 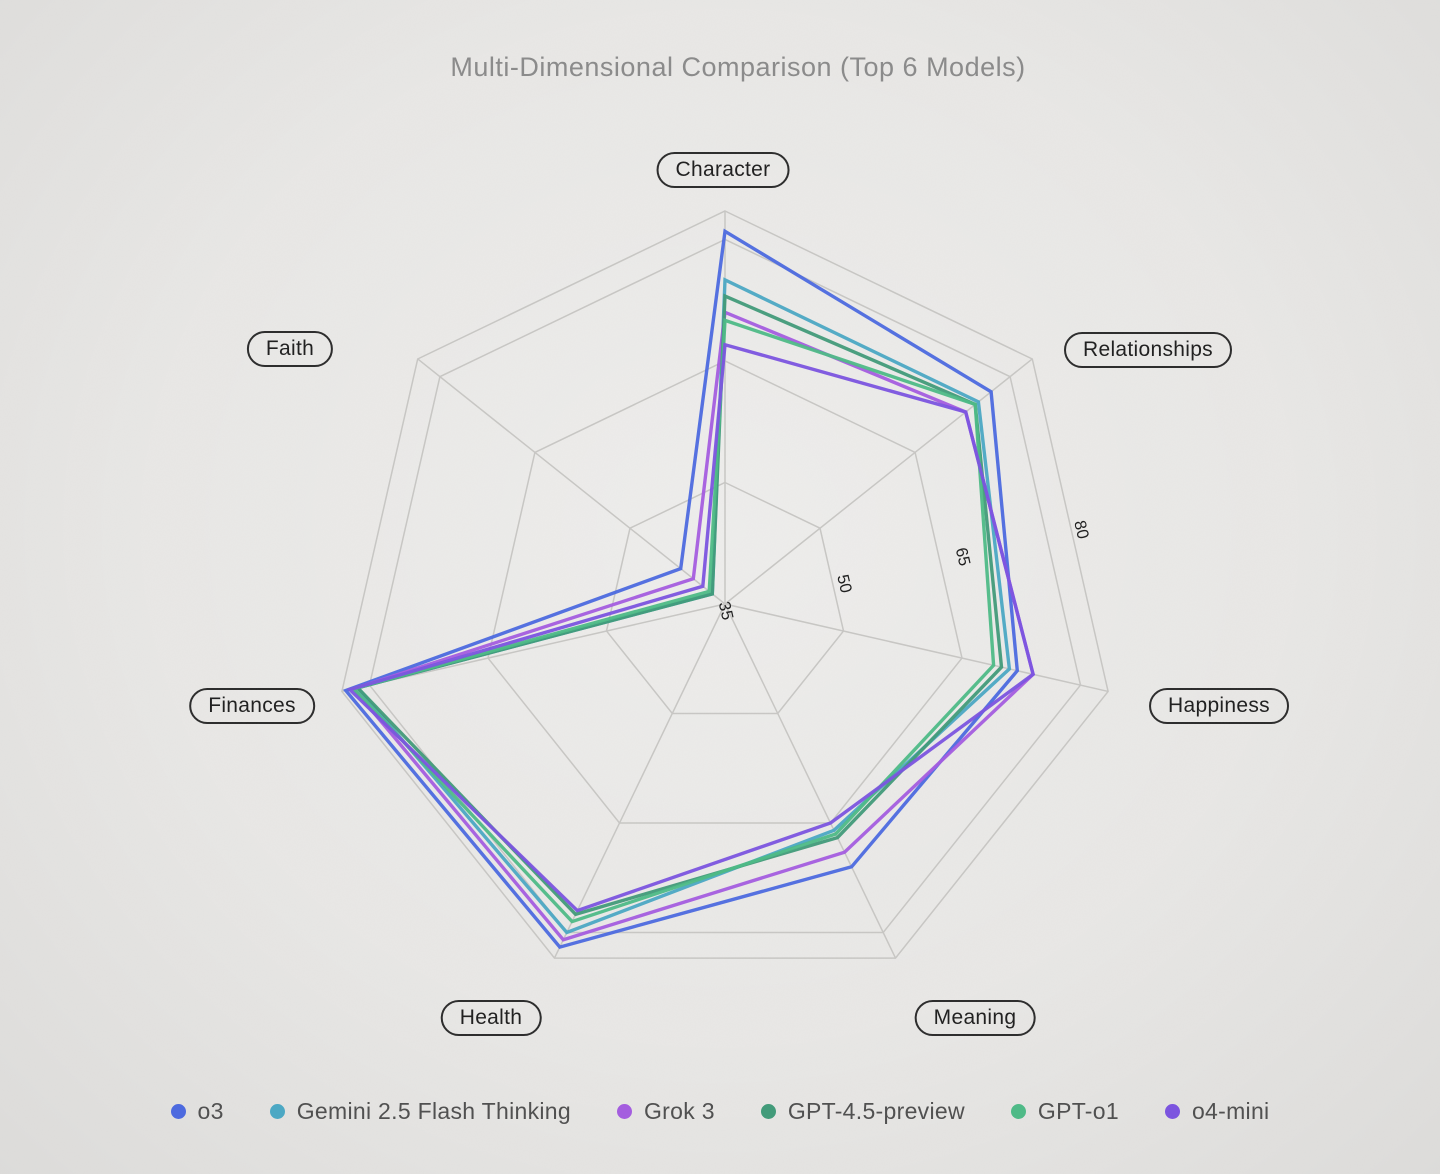 What do you see at coordinates (1148, 350) in the screenshot?
I see `axis-label-relationships: Relationships` at bounding box center [1148, 350].